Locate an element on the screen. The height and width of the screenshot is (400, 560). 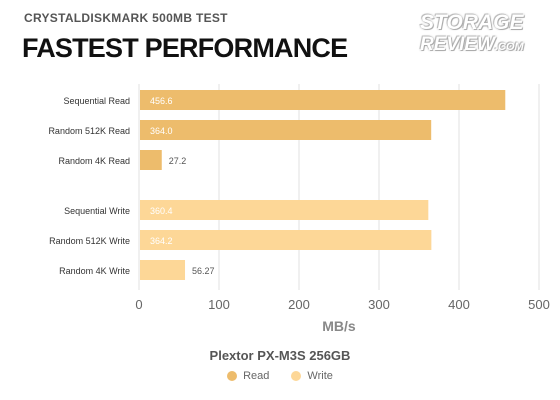
x-tick-label: 0 is located at coordinates (138, 304).